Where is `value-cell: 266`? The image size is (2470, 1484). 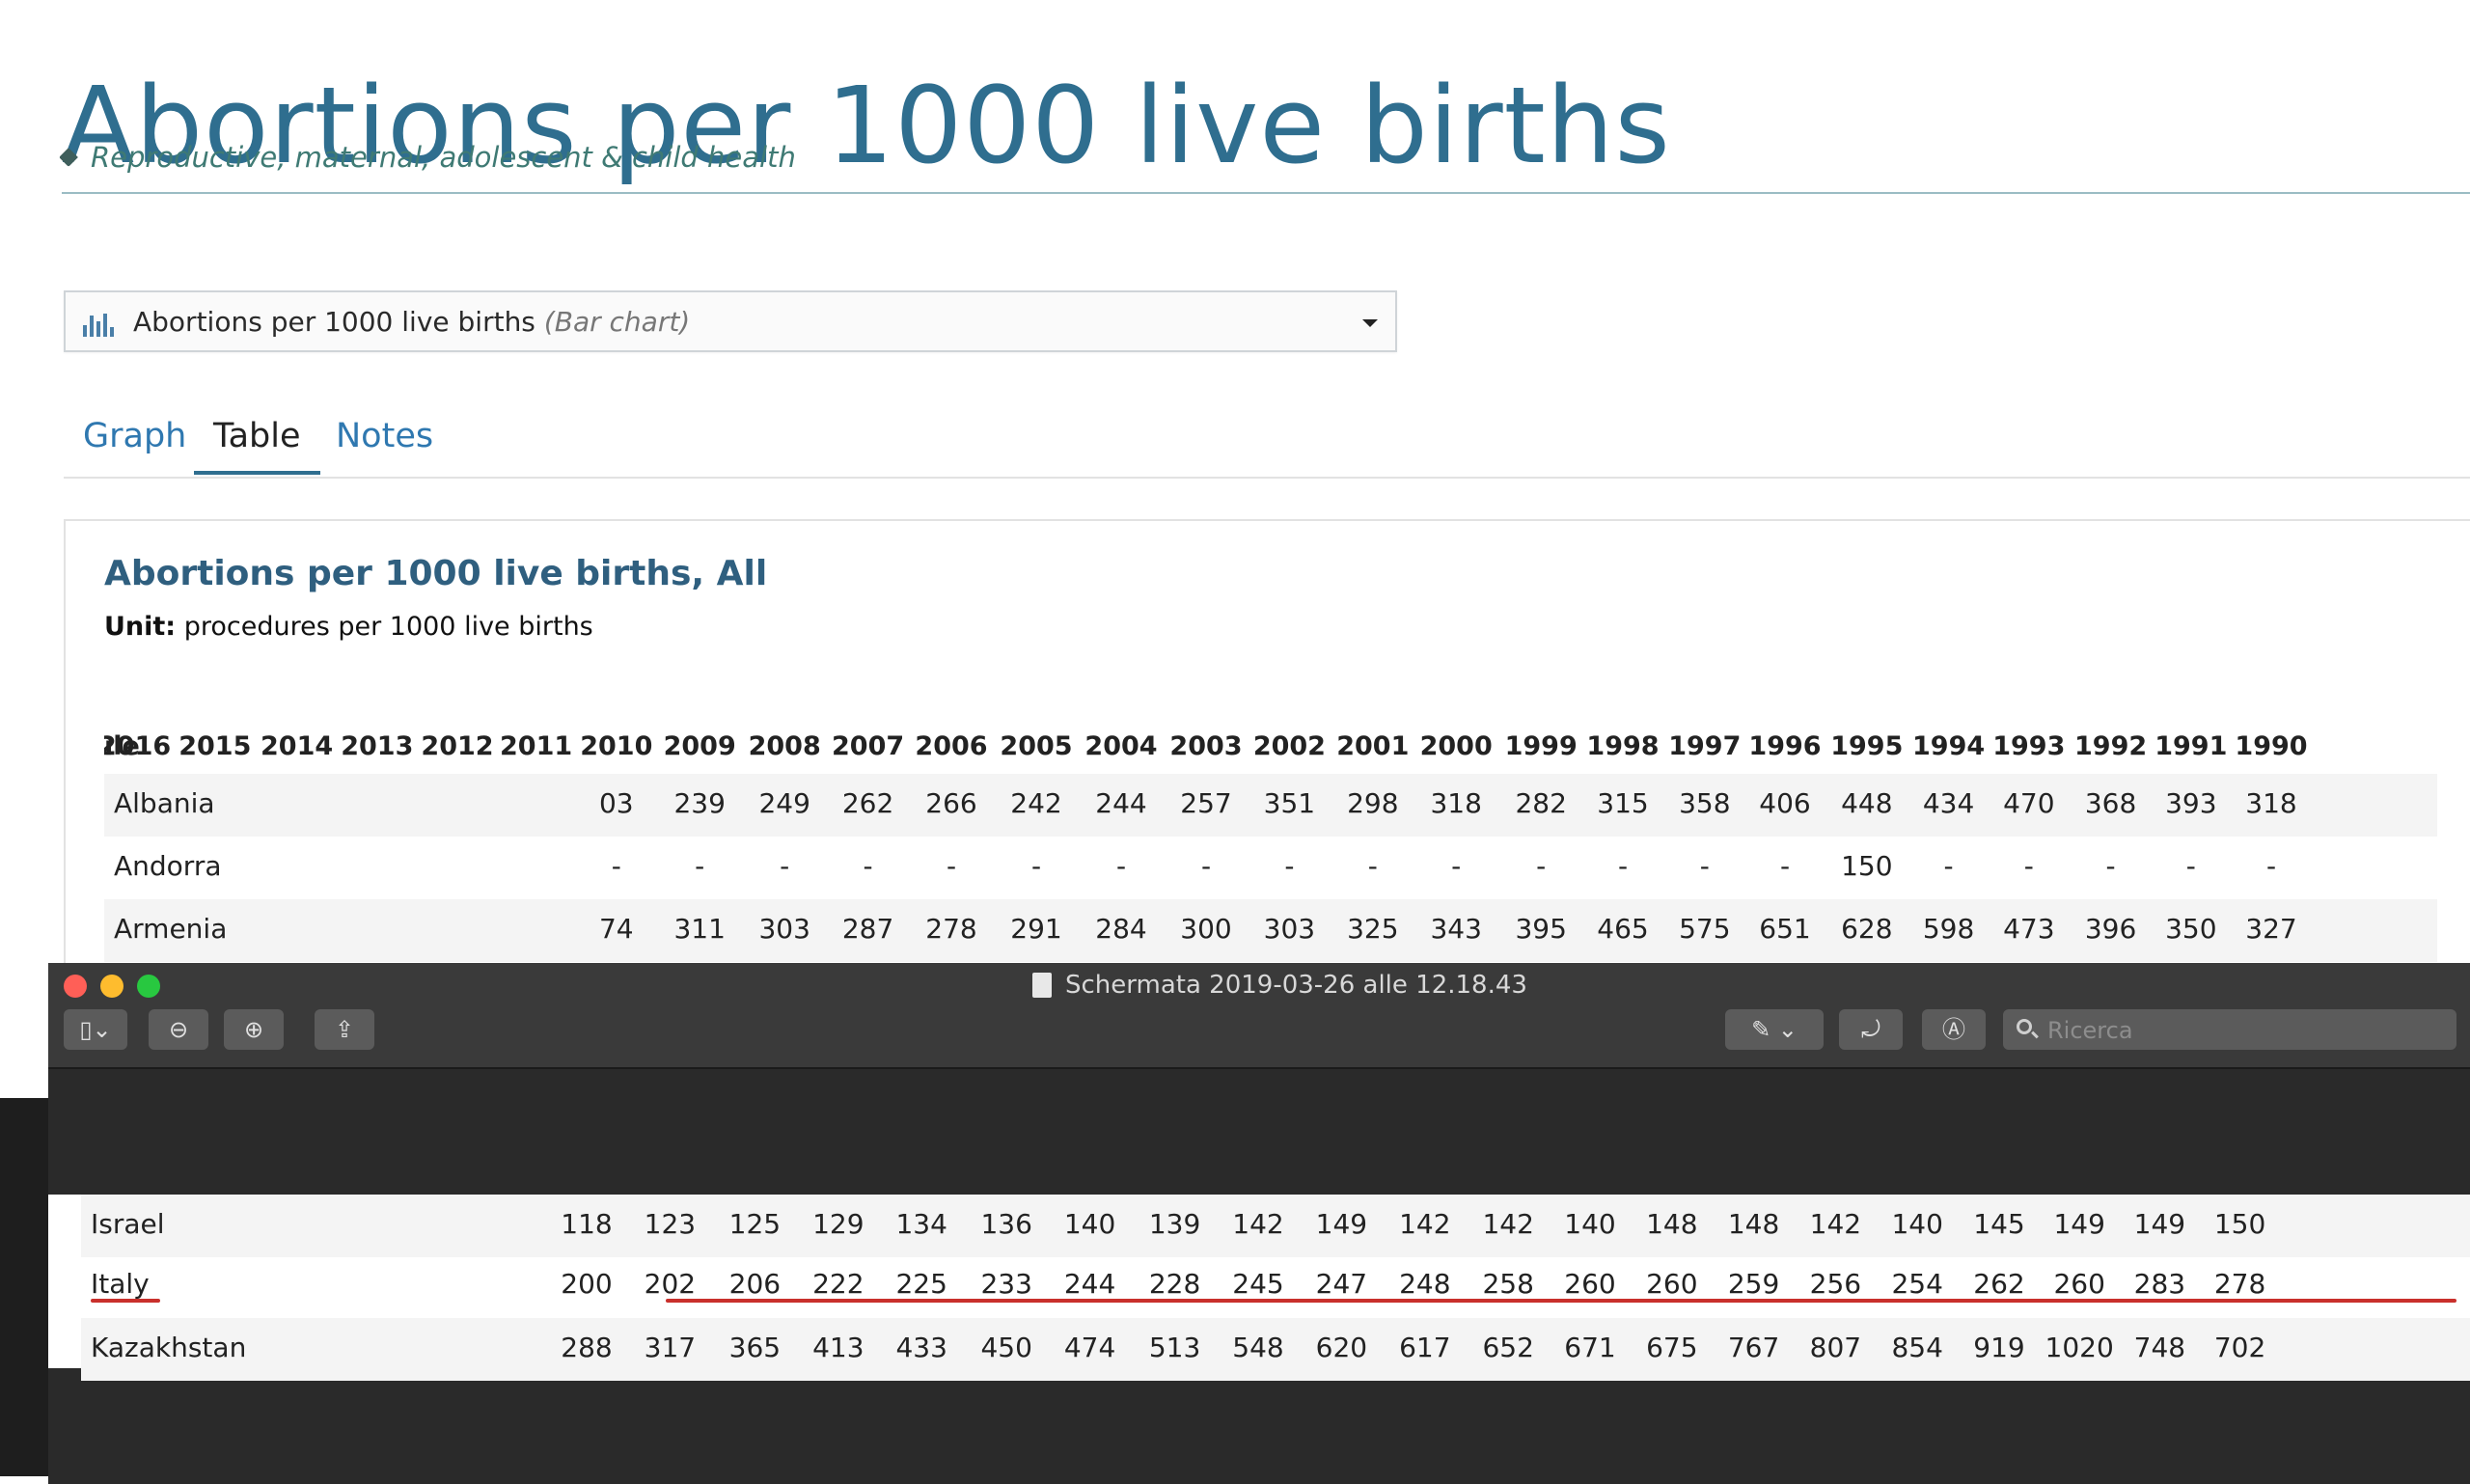 value-cell: 266 is located at coordinates (951, 803).